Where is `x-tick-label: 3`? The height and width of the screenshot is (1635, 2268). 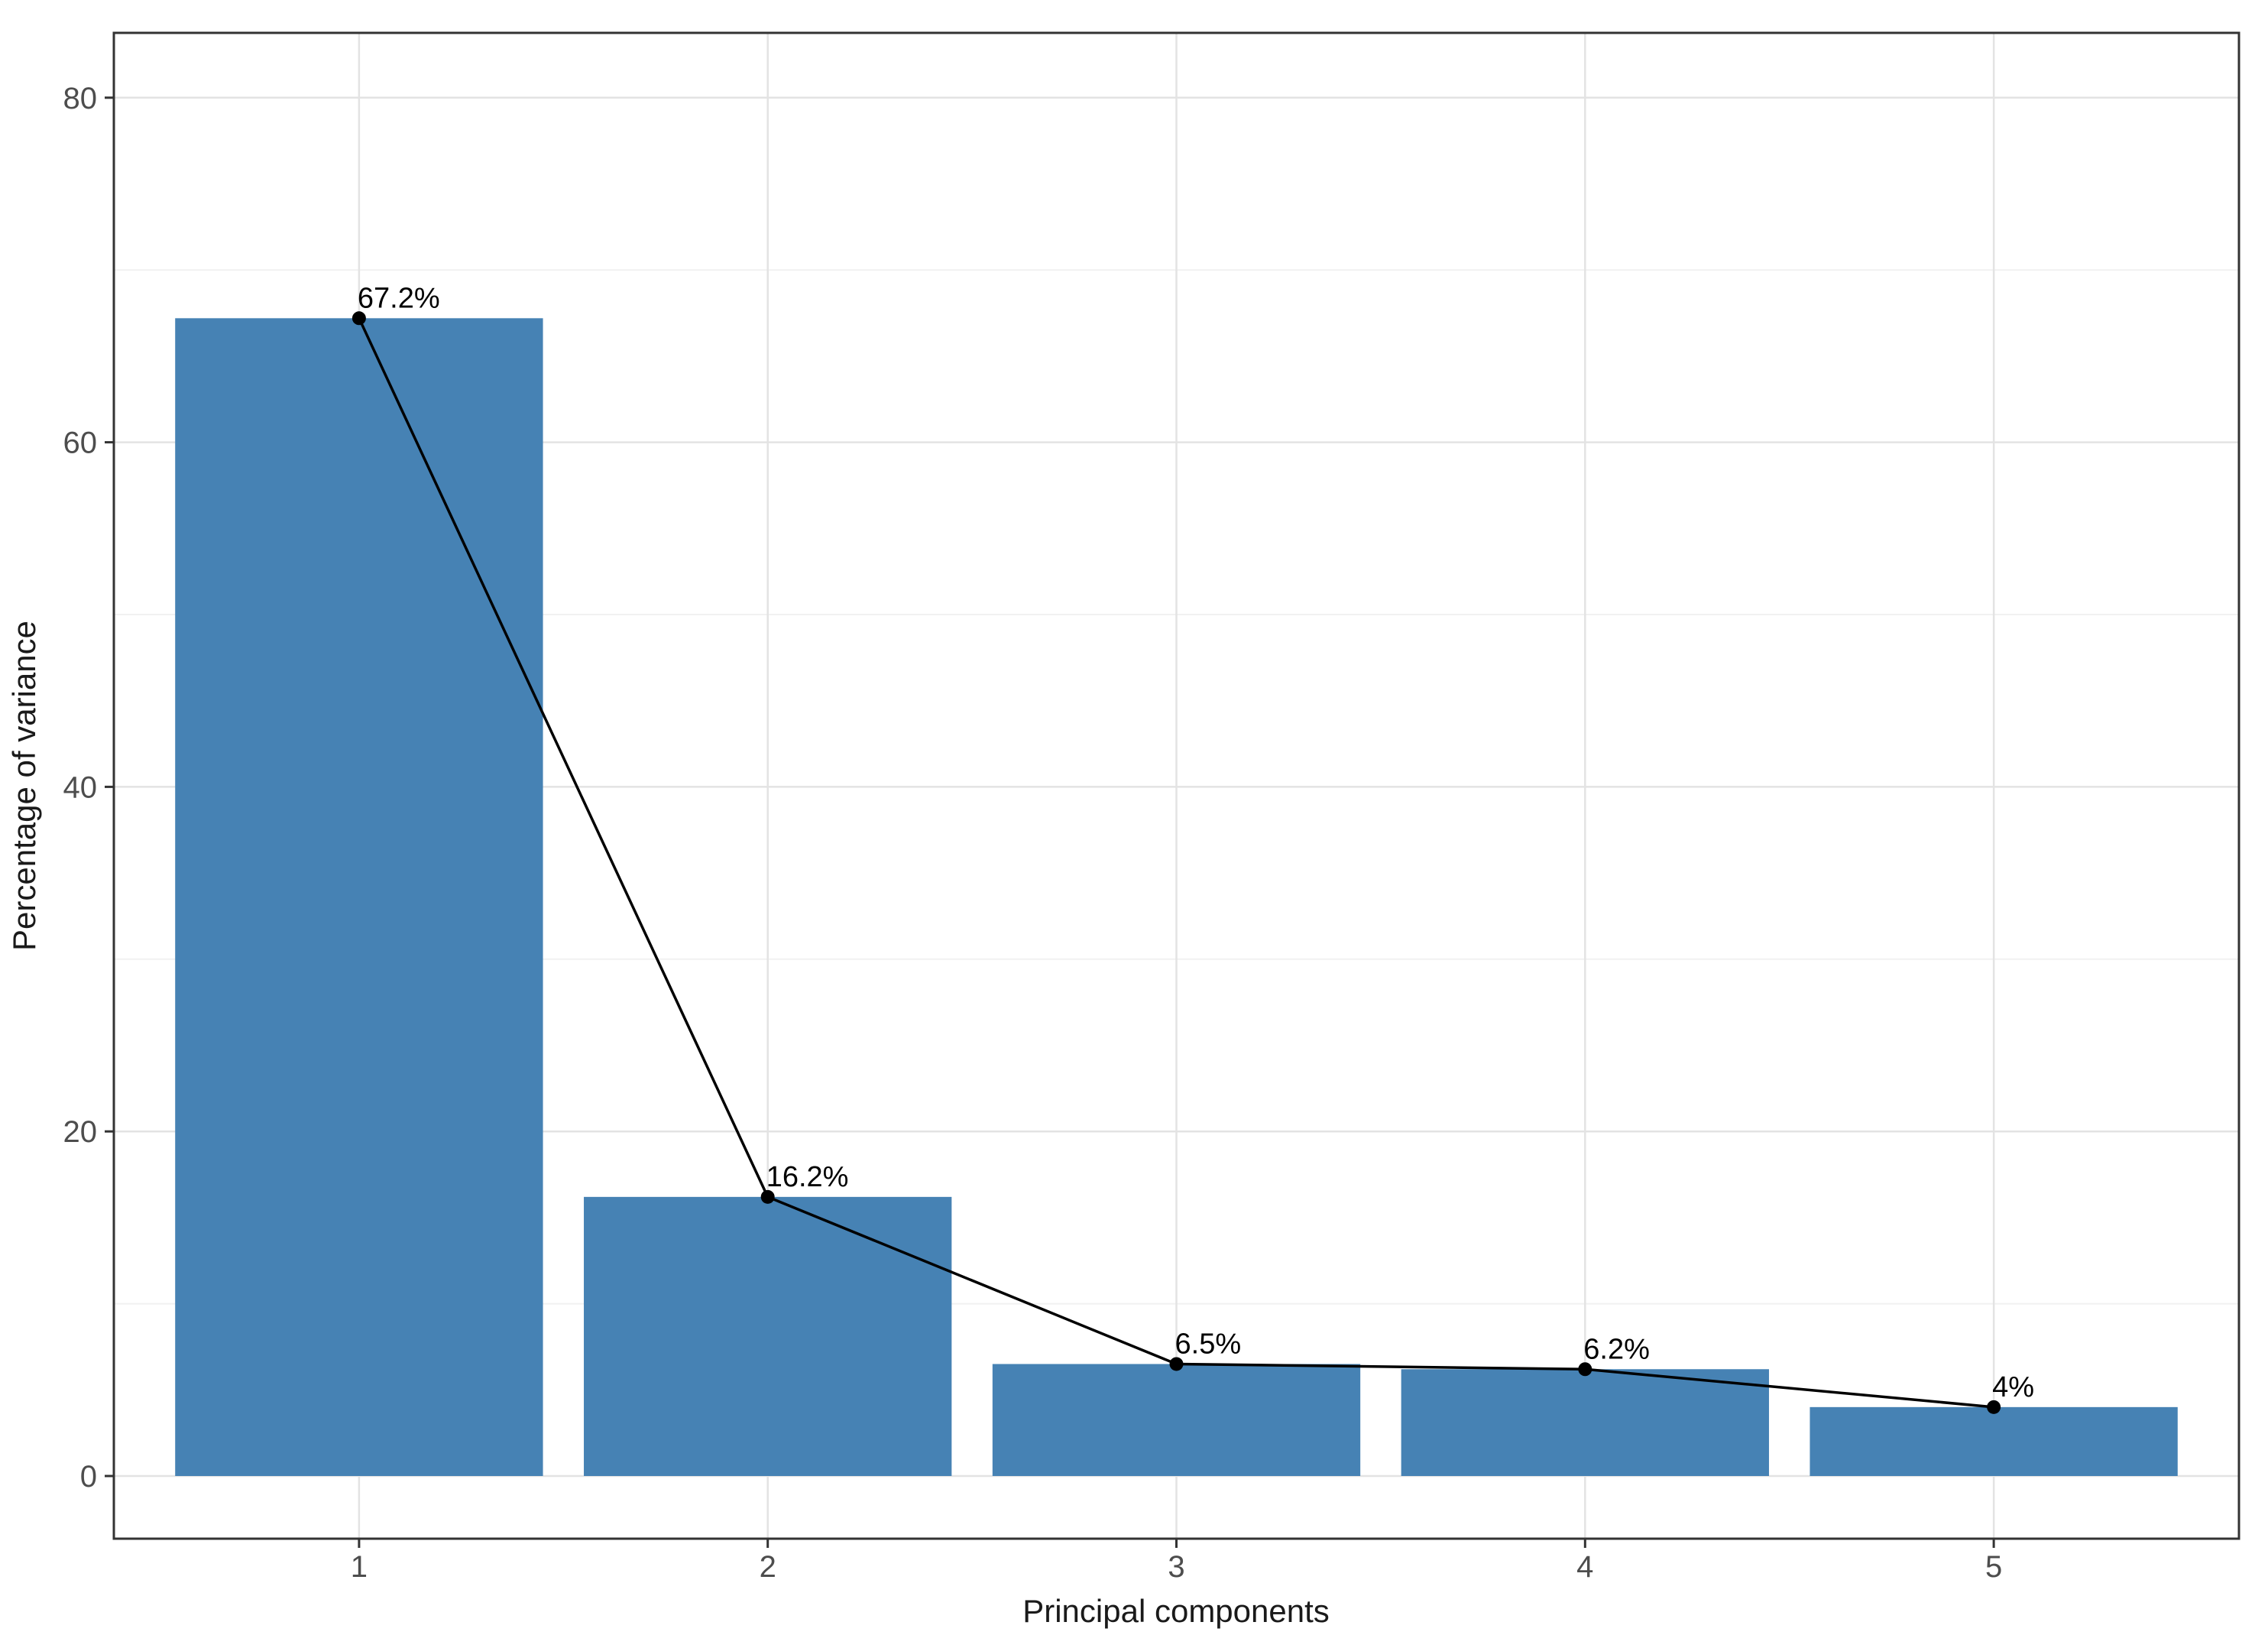
x-tick-label: 3 is located at coordinates (1176, 1567).